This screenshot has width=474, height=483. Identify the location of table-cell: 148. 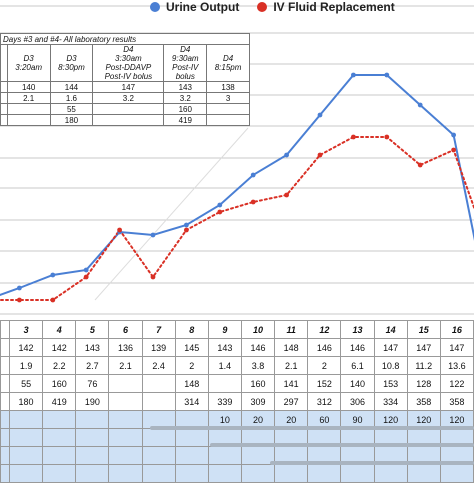
(291, 347).